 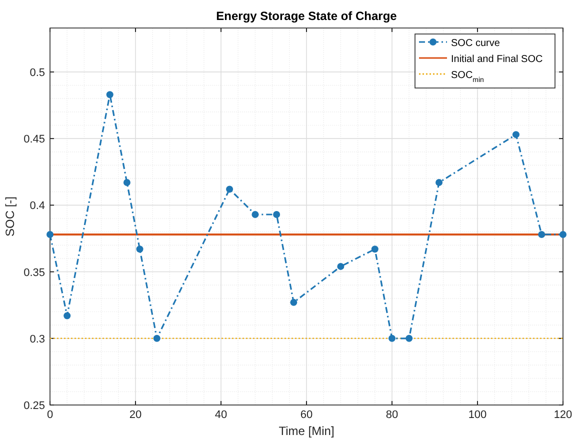 What do you see at coordinates (37, 72) in the screenshot?
I see `y-tick-label: 0.5` at bounding box center [37, 72].